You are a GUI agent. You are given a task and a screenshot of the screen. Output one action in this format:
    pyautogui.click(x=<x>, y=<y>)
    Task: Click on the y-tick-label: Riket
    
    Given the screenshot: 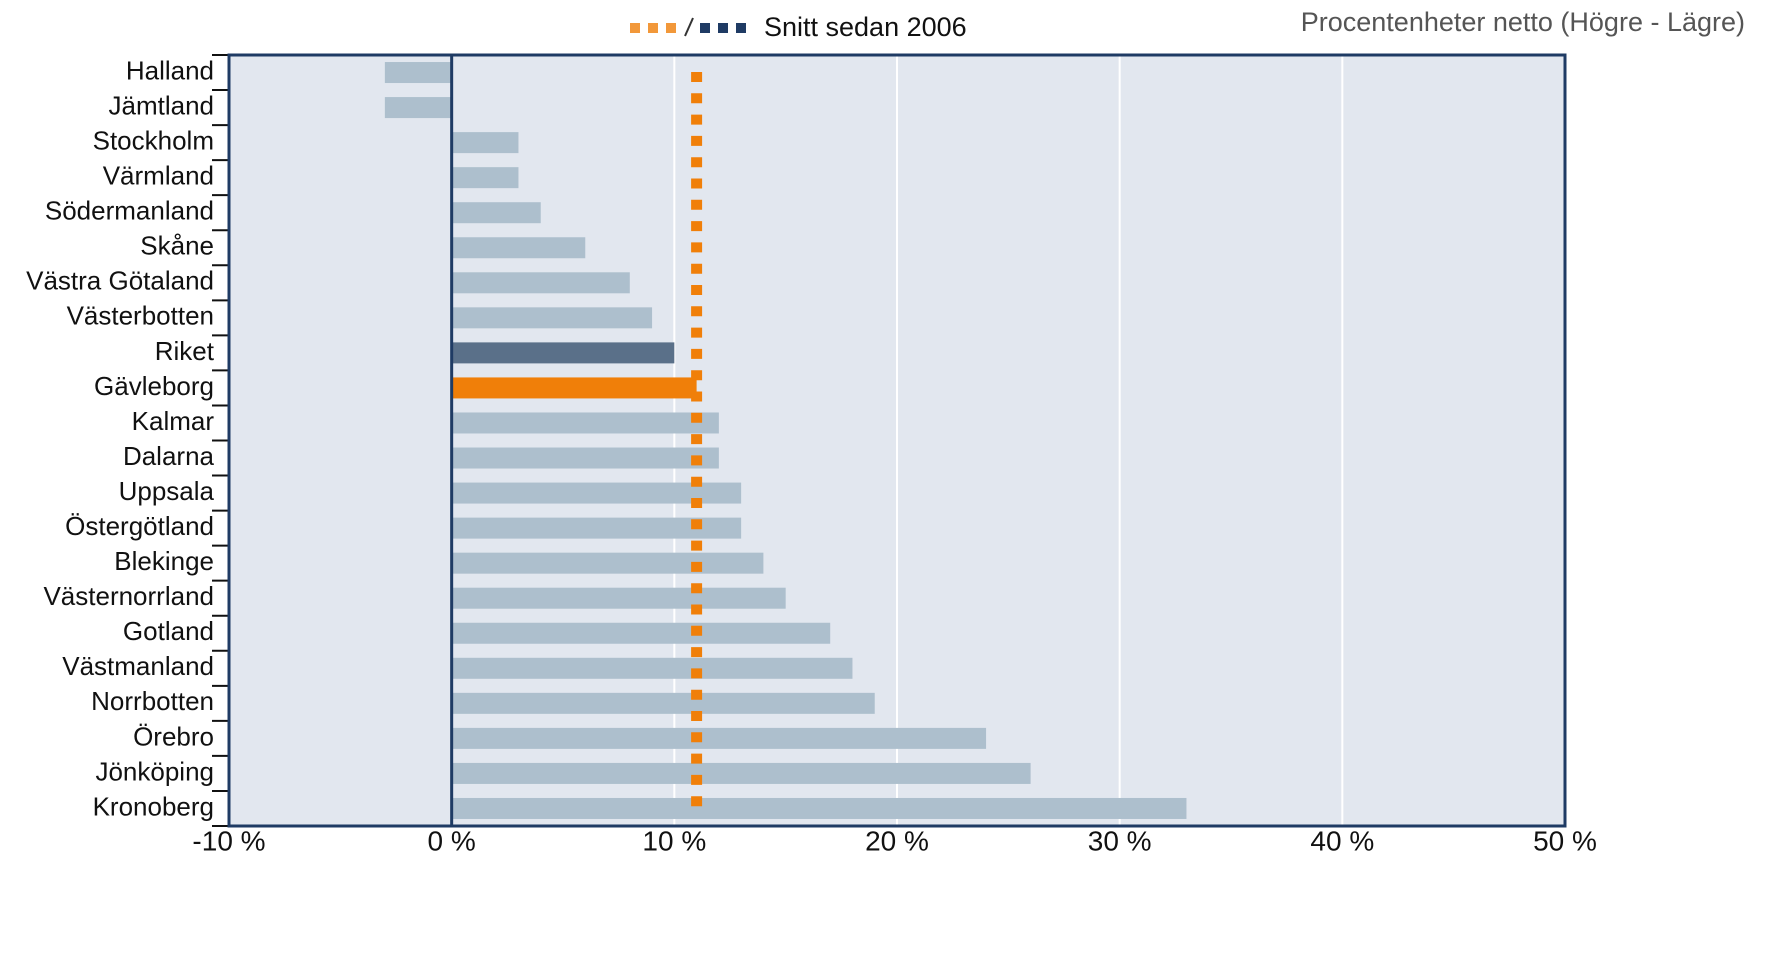 What is the action you would take?
    pyautogui.click(x=185, y=351)
    